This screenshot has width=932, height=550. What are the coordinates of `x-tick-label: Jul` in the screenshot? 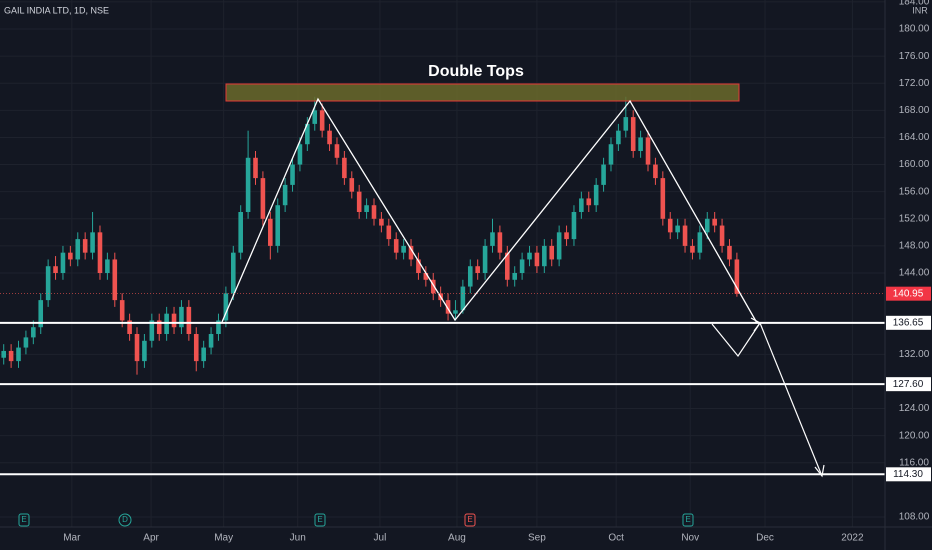 It's located at (380, 538).